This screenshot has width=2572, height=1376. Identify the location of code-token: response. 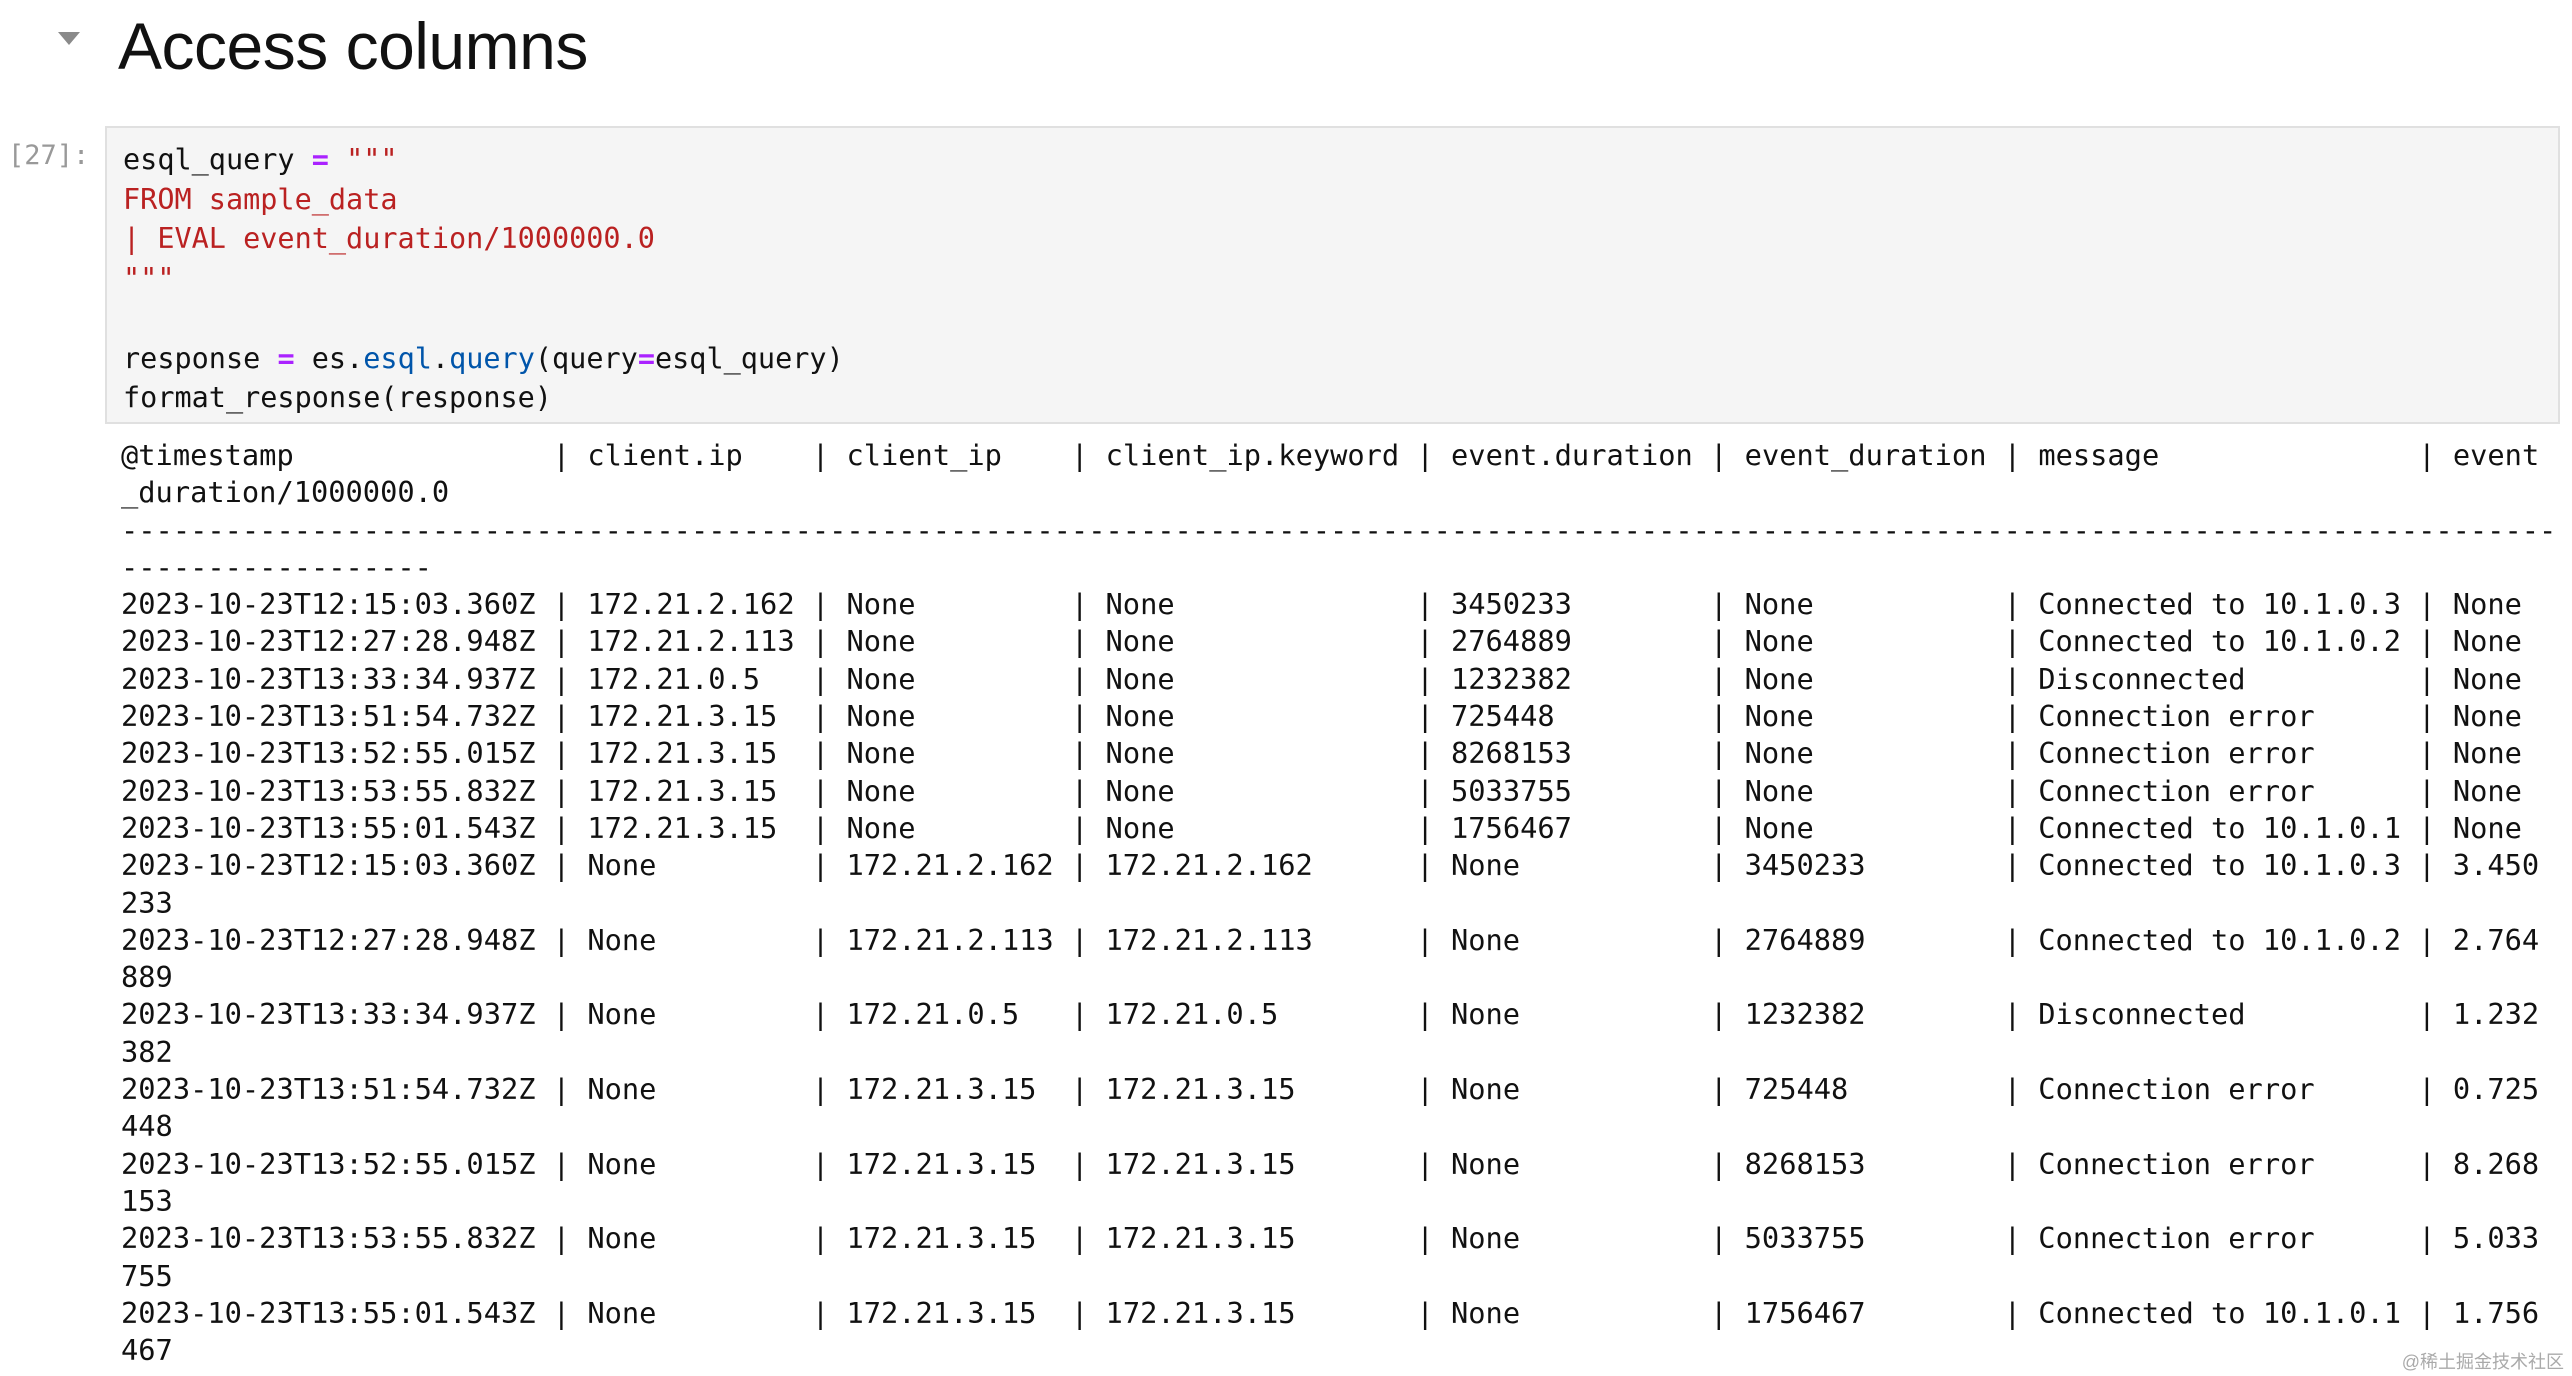
(200, 358).